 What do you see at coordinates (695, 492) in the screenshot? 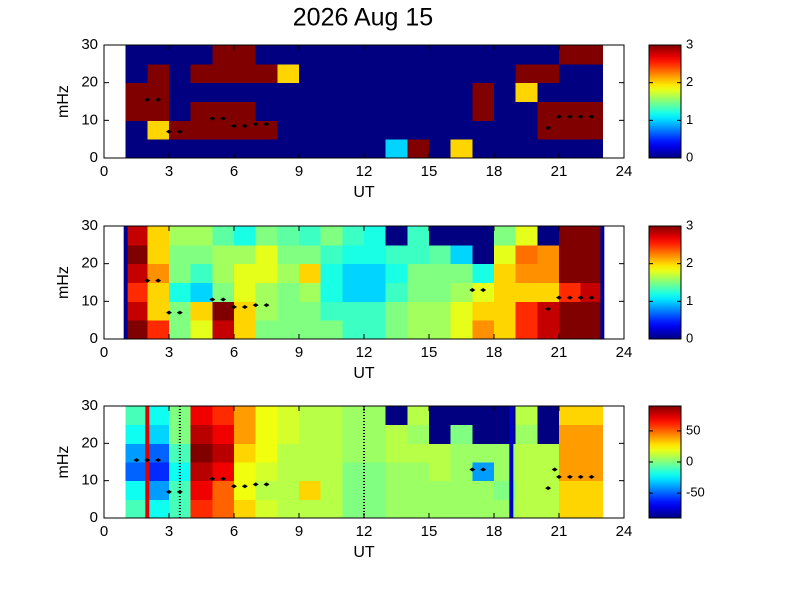
I see `colorbar-tick-label: -50` at bounding box center [695, 492].